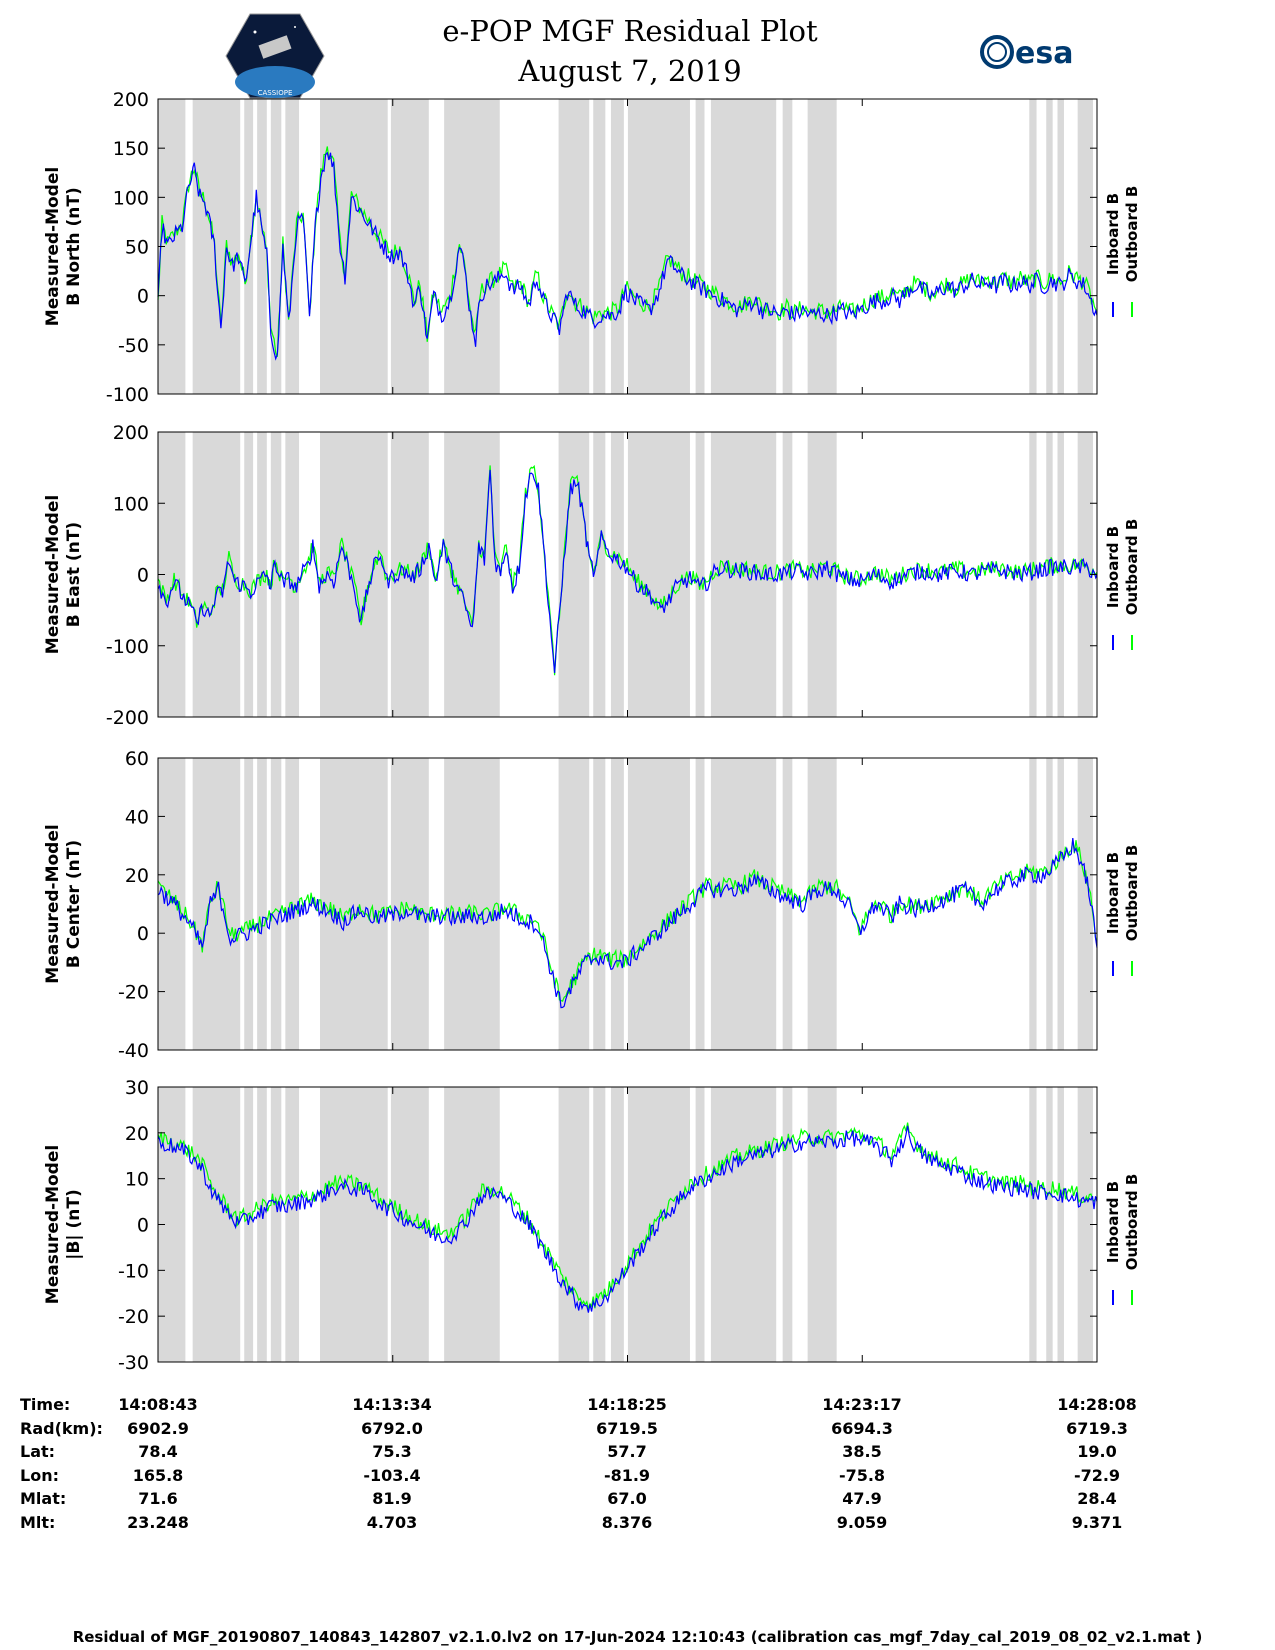 This screenshot has height=1650, width=1275. Describe the element at coordinates (137, 248) in the screenshot. I see `y-tick-label: 50` at that location.